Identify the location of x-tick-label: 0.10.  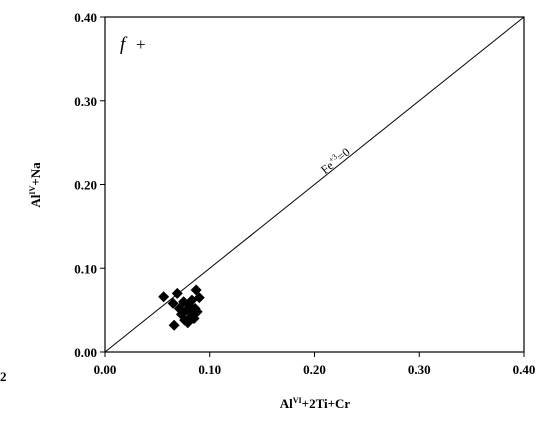
(209, 369).